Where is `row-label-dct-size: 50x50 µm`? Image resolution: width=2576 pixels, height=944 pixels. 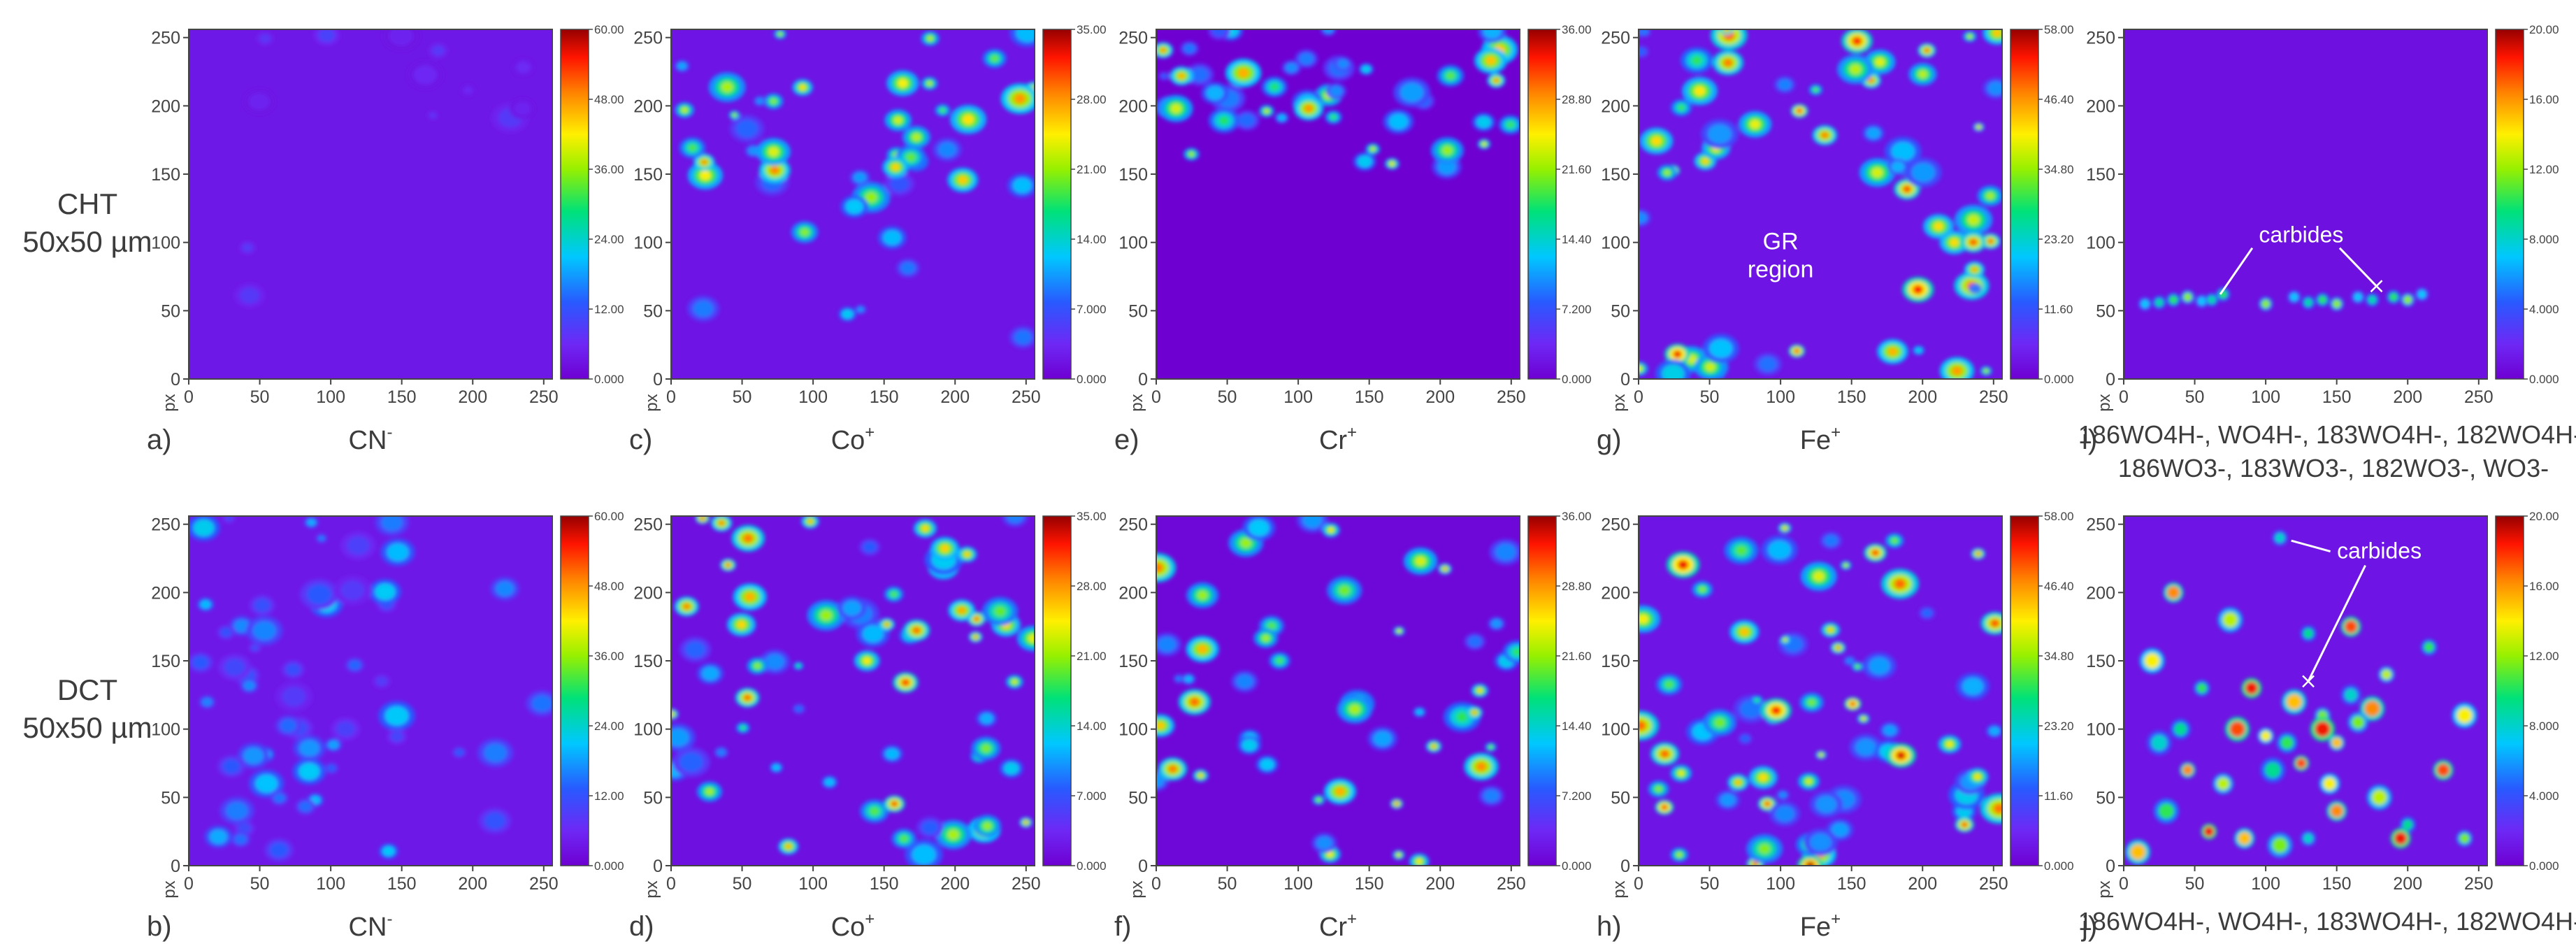 row-label-dct-size: 50x50 µm is located at coordinates (87, 728).